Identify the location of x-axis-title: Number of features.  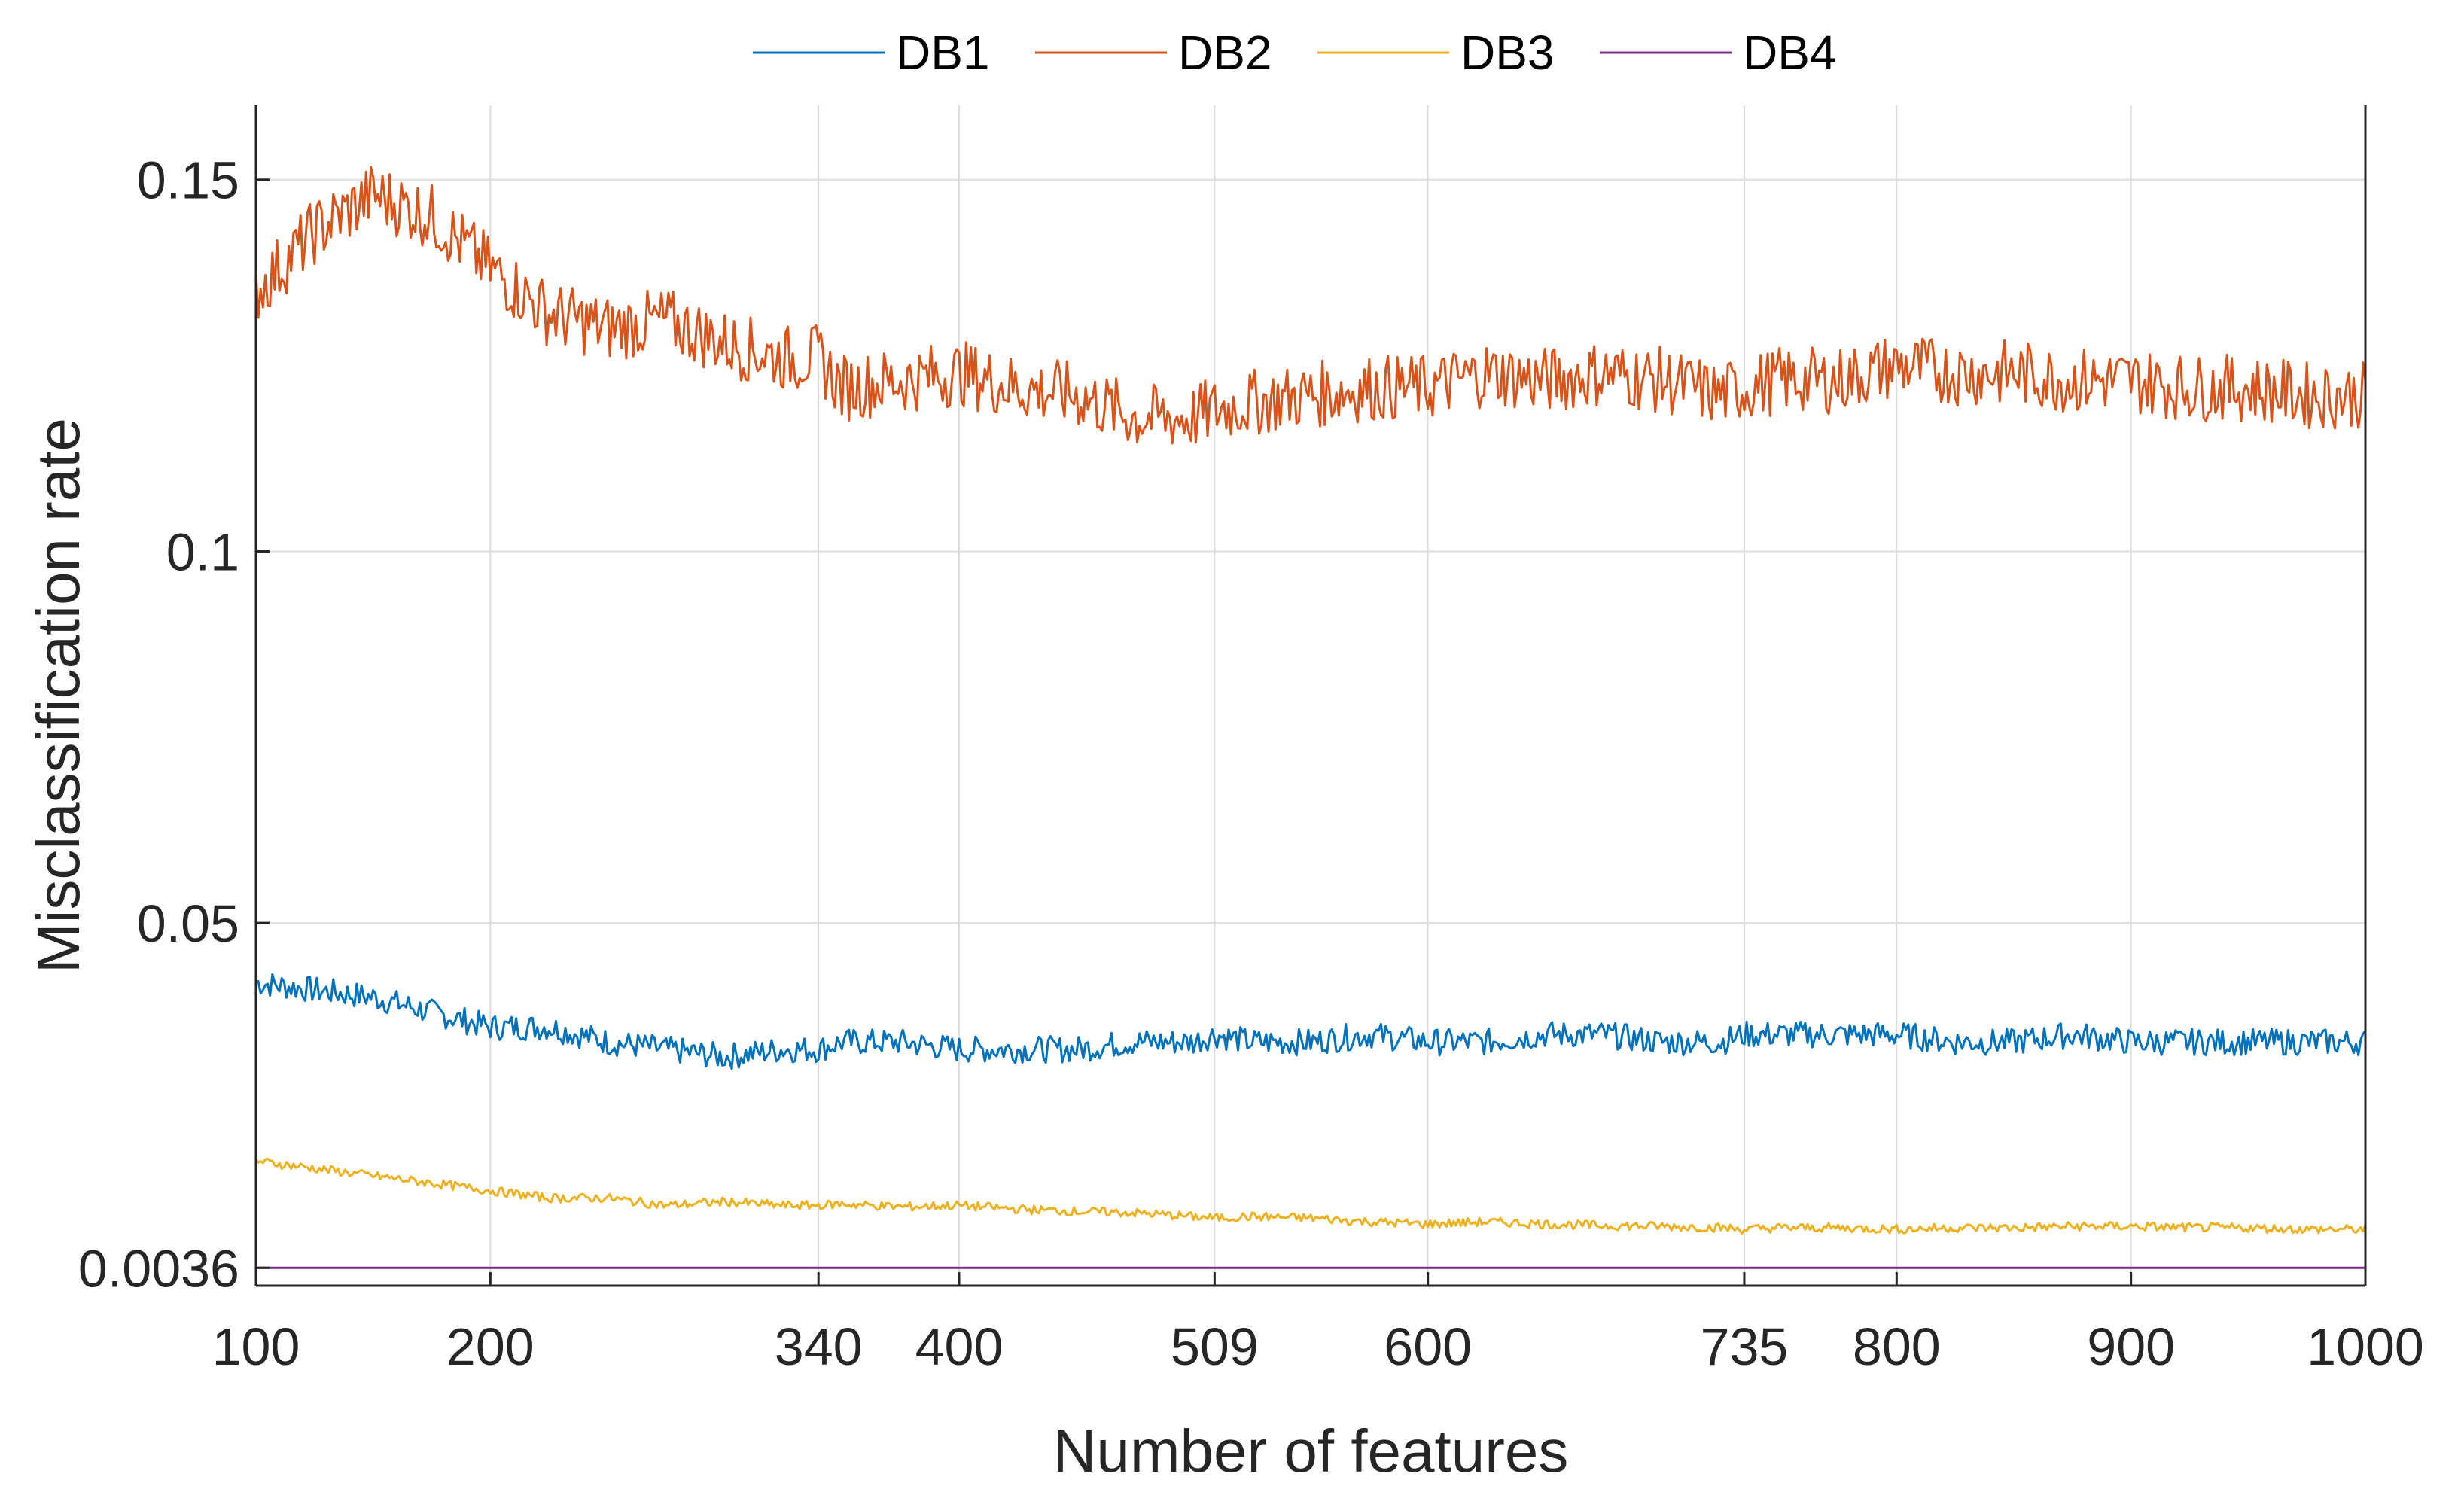
(1311, 1450).